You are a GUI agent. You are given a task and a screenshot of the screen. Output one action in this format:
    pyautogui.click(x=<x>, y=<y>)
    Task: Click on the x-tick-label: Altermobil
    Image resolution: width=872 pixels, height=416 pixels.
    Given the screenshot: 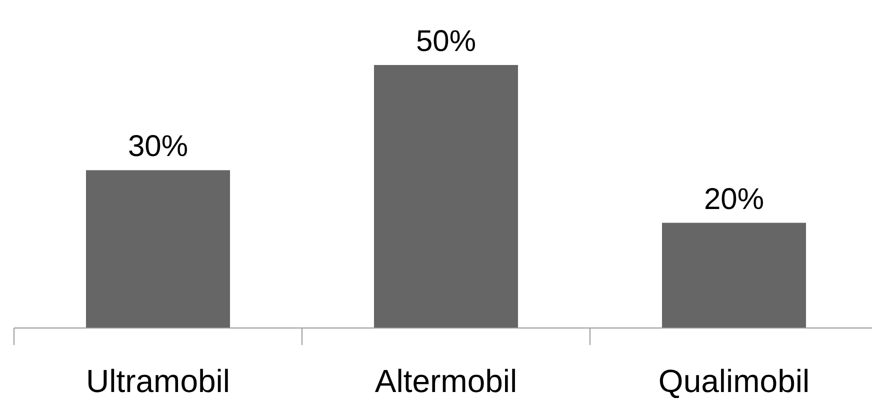 What is the action you would take?
    pyautogui.click(x=446, y=380)
    